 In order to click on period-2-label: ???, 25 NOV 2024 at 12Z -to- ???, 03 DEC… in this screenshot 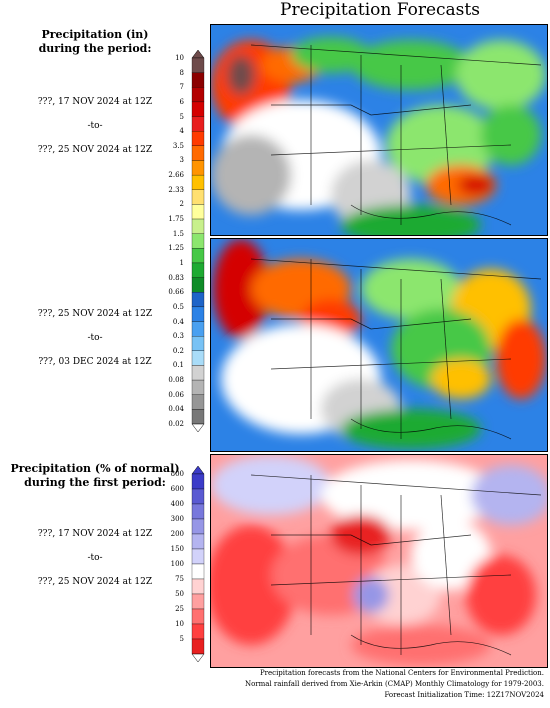, I will do `click(95, 344)`.